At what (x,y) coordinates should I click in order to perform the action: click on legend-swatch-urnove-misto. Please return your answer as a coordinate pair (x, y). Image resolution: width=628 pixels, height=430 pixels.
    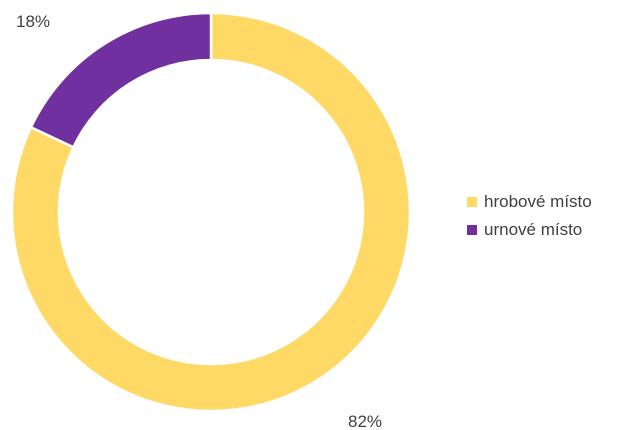
    Looking at the image, I should click on (472, 230).